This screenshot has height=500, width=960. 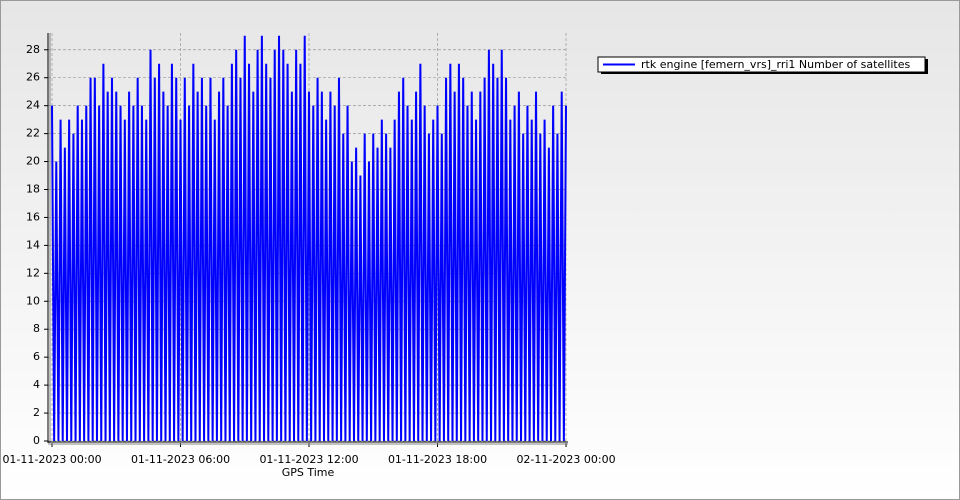 I want to click on y-tick-label: 6, so click(x=36, y=356).